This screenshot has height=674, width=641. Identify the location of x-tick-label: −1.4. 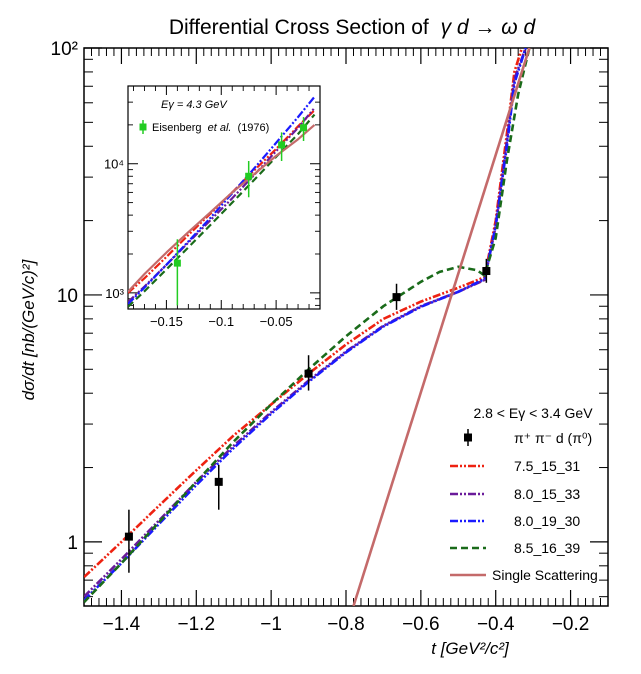
(122, 624).